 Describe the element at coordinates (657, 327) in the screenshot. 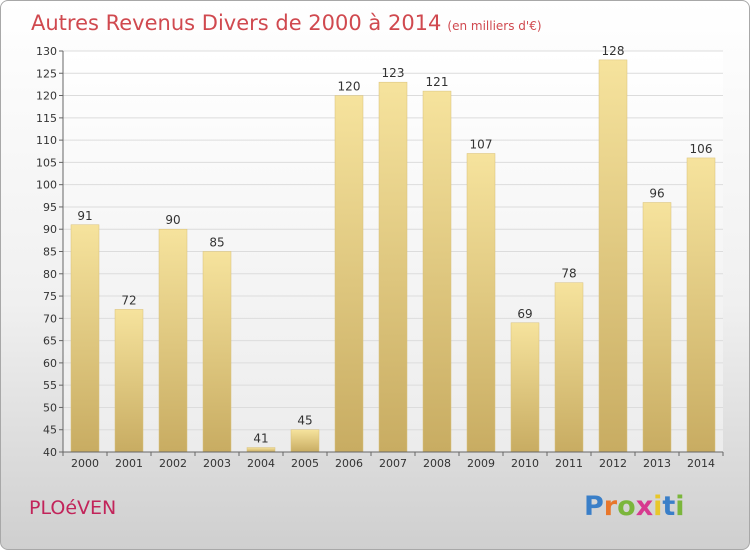

I see `bar-2013` at that location.